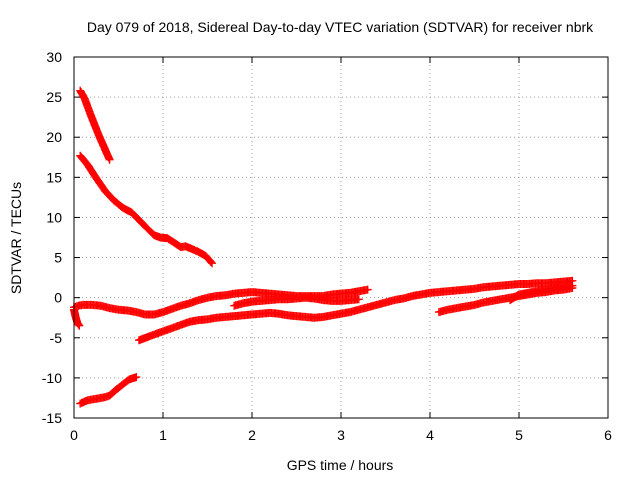 This screenshot has width=640, height=480. I want to click on y-tick-label: -5, so click(56, 338).